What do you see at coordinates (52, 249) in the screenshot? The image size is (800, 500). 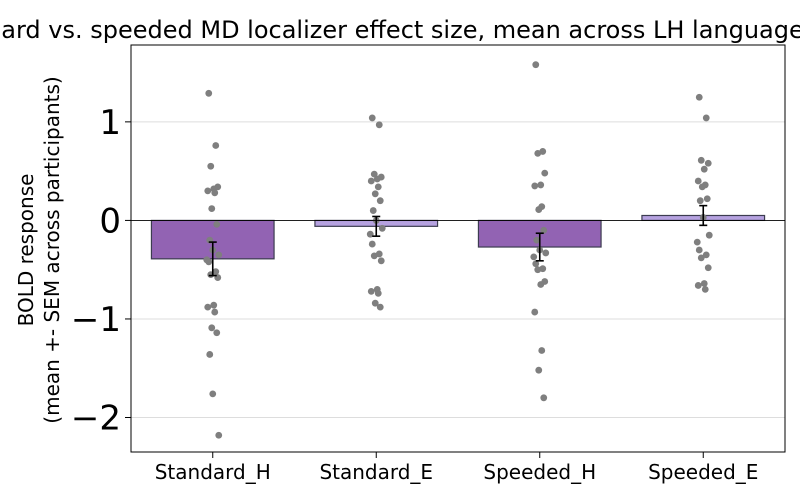 I see `y-axis-label-line2: (mean +- SEM across participants)` at bounding box center [52, 249].